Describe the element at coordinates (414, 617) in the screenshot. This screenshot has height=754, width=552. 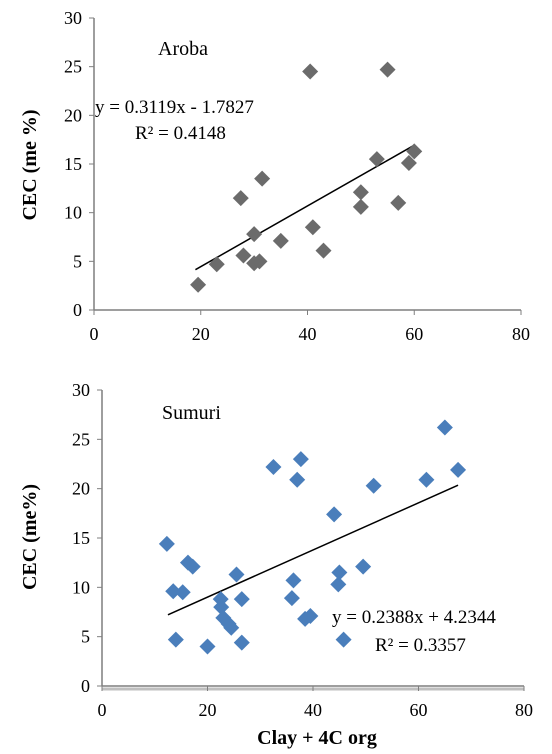
I see `trendline-equation: y = 0.2388x + 4.2344` at that location.